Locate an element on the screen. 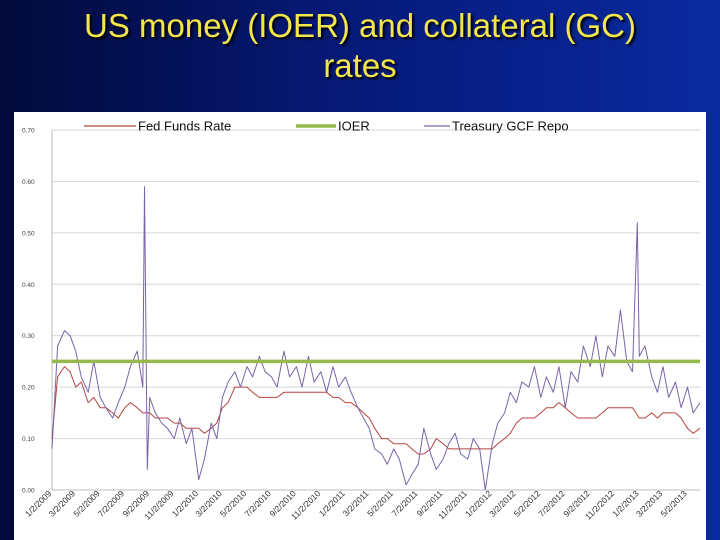  y-tick-label: 0.60 is located at coordinates (28, 182).